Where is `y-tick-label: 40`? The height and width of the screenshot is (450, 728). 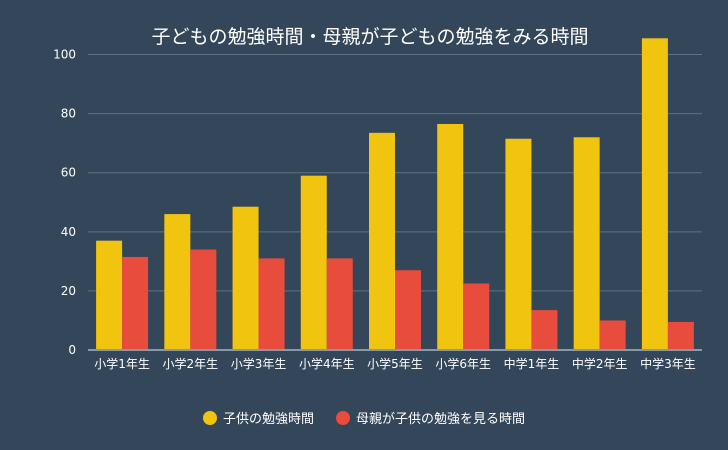
y-tick-label: 40 is located at coordinates (68, 232).